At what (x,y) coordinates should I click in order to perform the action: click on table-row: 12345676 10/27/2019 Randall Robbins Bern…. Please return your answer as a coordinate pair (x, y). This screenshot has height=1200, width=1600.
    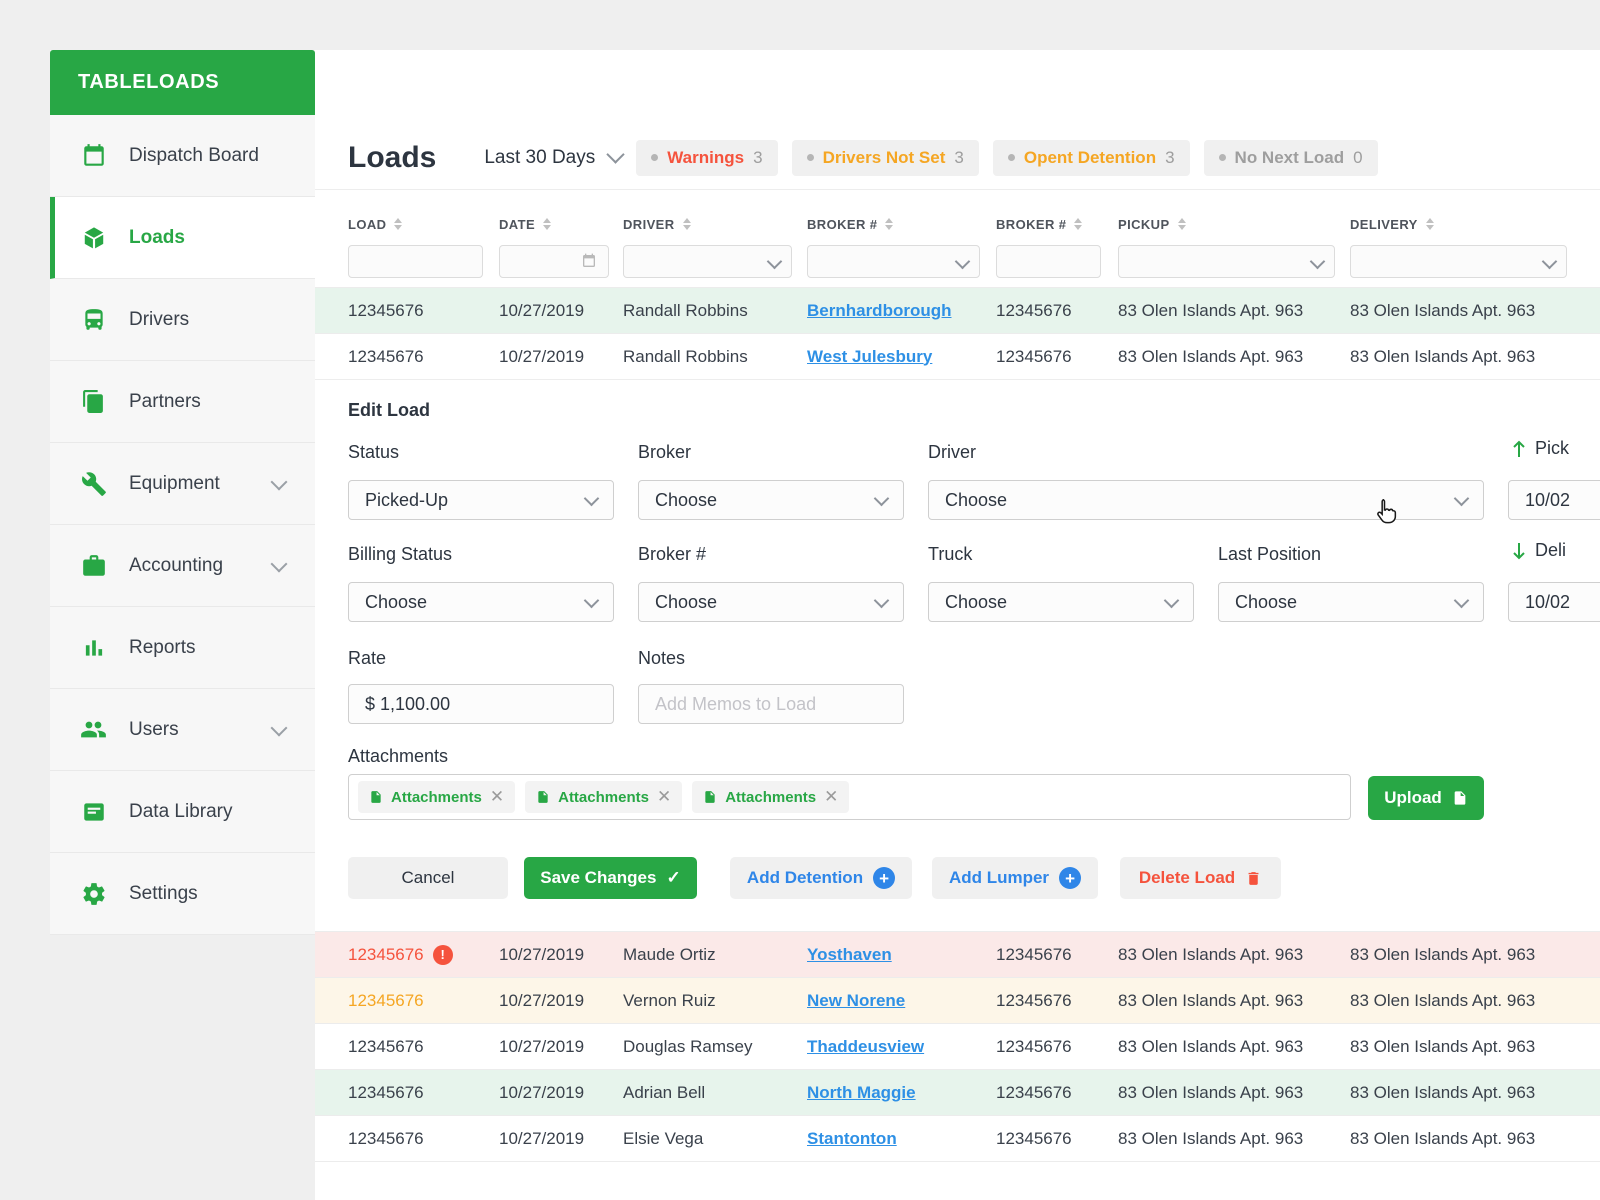
    Looking at the image, I should click on (957, 310).